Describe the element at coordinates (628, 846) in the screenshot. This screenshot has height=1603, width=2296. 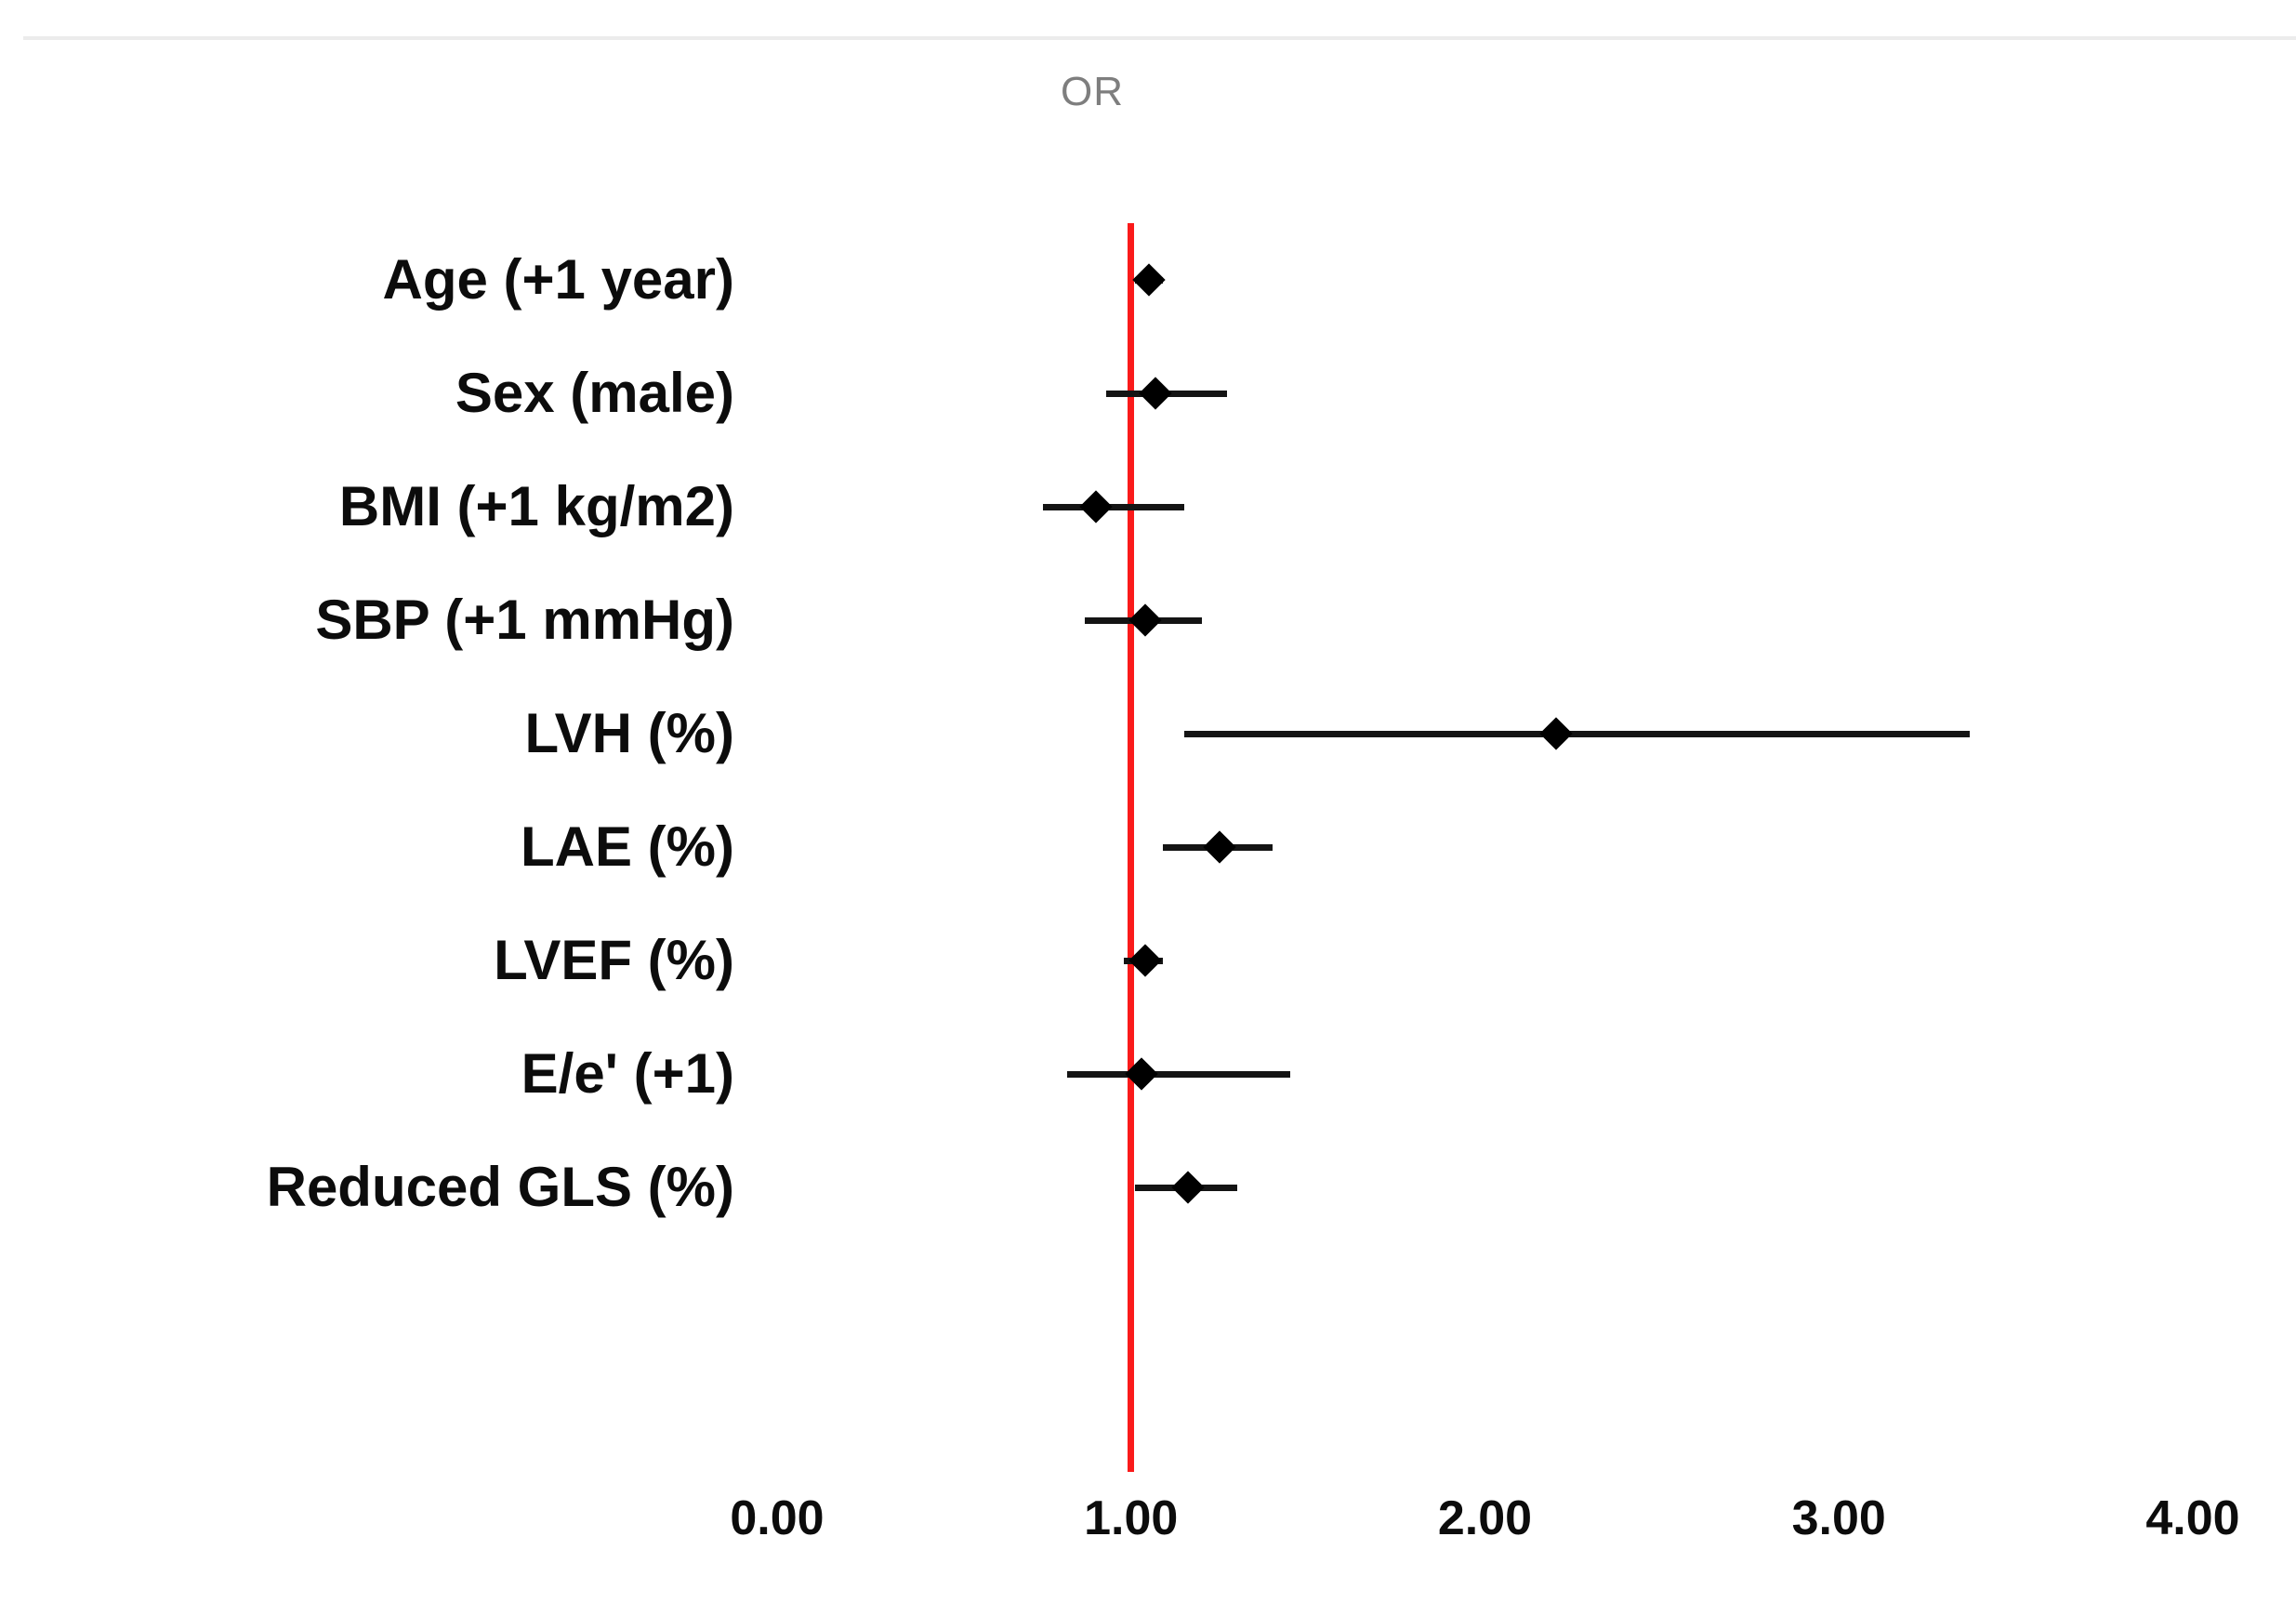
I see `row-label: LAE (%)` at that location.